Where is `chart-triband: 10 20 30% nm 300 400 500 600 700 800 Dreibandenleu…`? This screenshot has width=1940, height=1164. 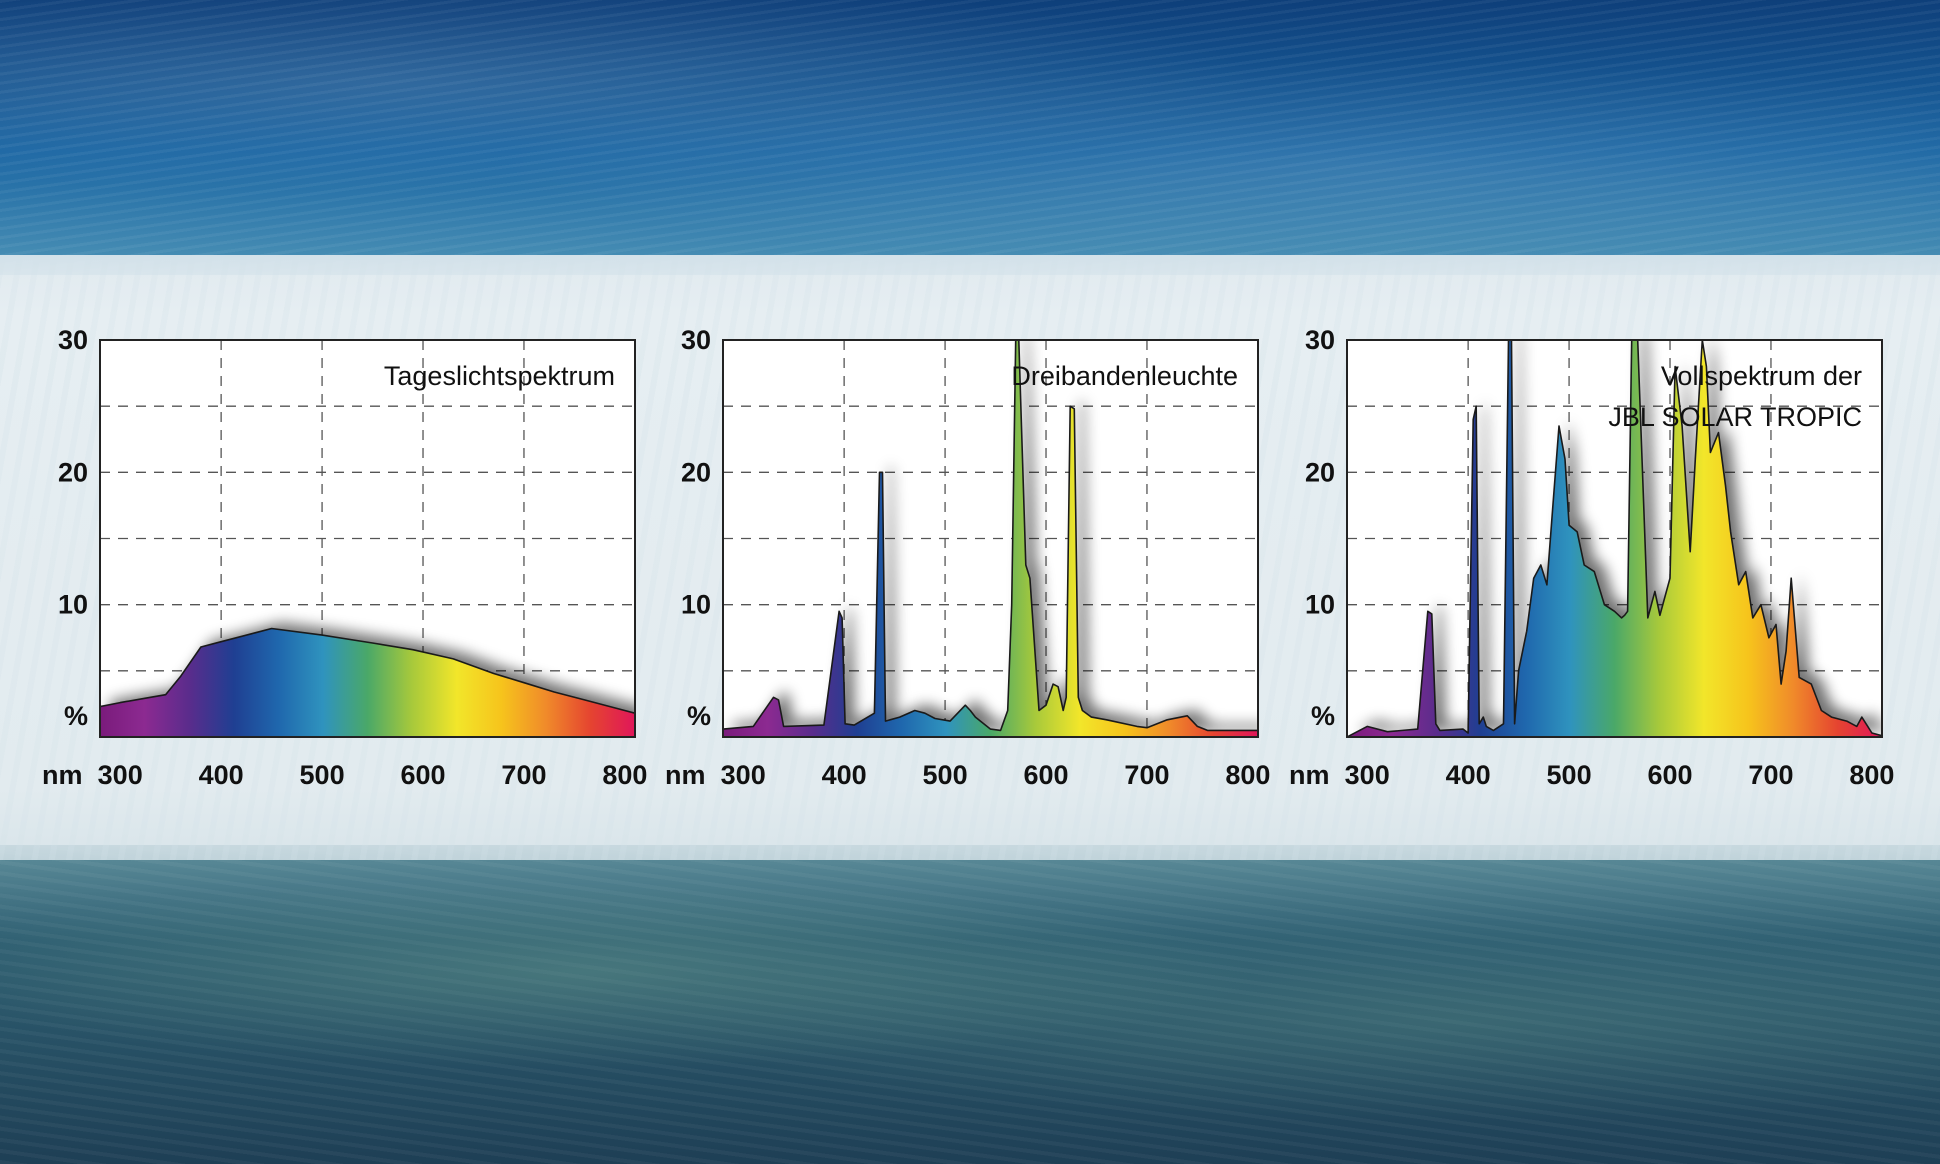
chart-triband: 10 20 30% nm 300 400 500 600 700 800 Dreibandenleu… is located at coordinates (967, 557).